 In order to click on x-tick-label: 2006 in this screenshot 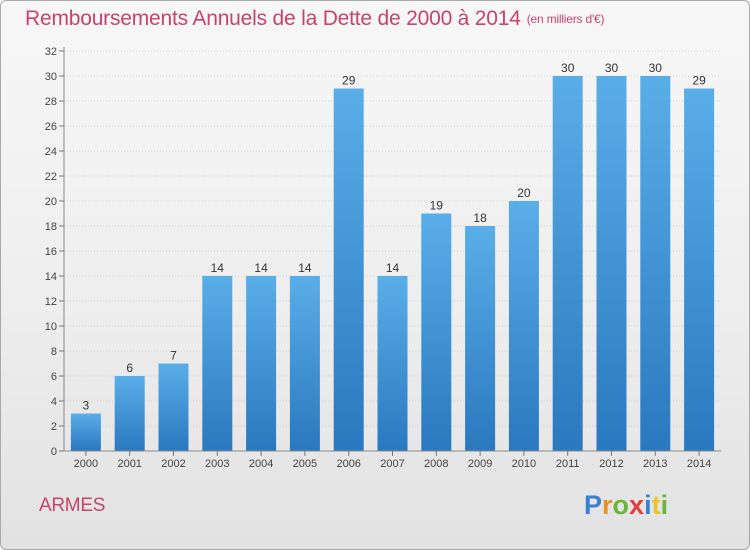, I will do `click(348, 464)`.